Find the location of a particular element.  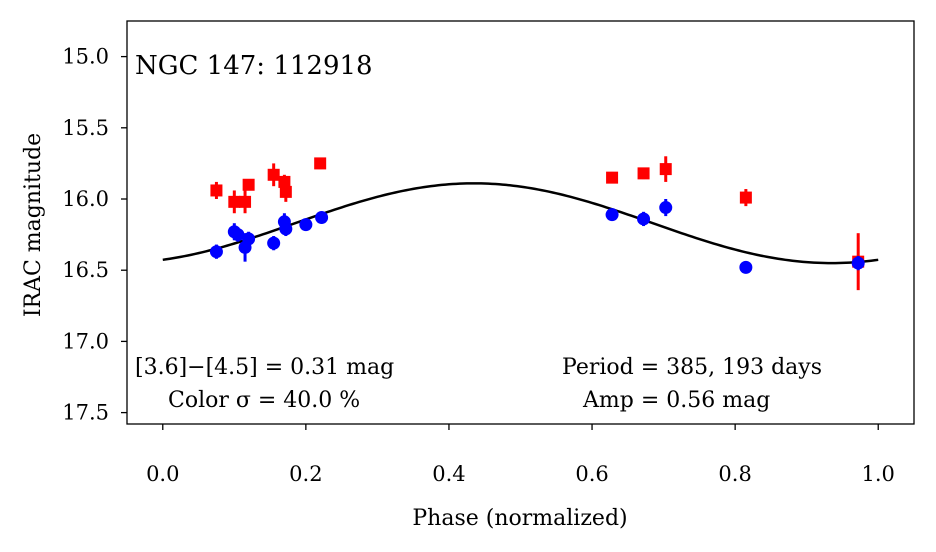

color-sigma-annotation: Color σ = 40.0 % is located at coordinates (264, 400).